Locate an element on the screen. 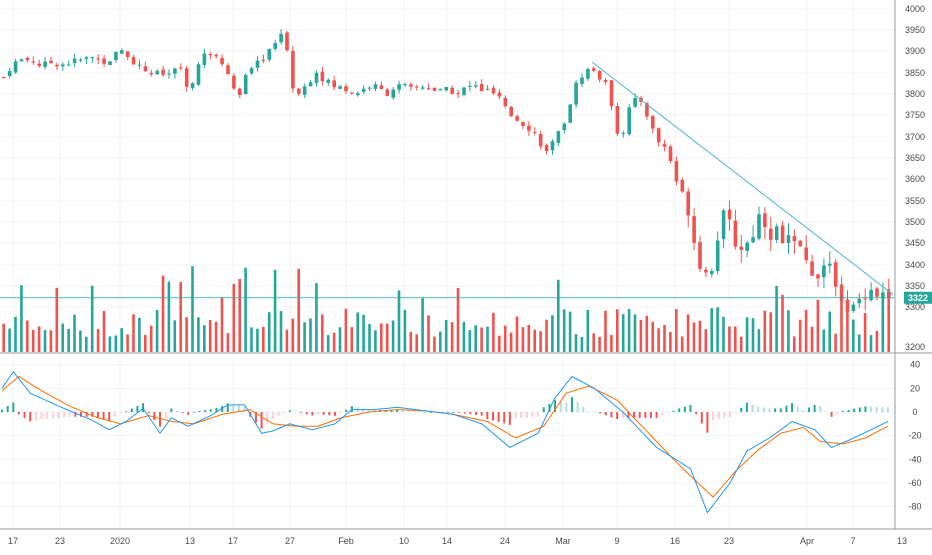  price-tick-label: 3850 is located at coordinates (915, 73).